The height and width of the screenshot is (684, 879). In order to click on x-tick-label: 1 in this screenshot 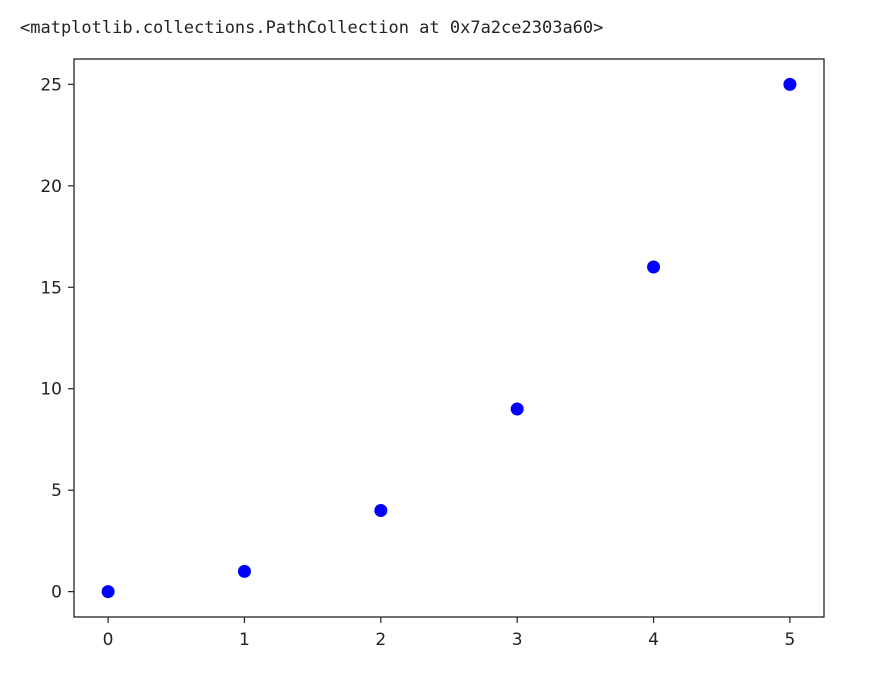, I will do `click(244, 640)`.